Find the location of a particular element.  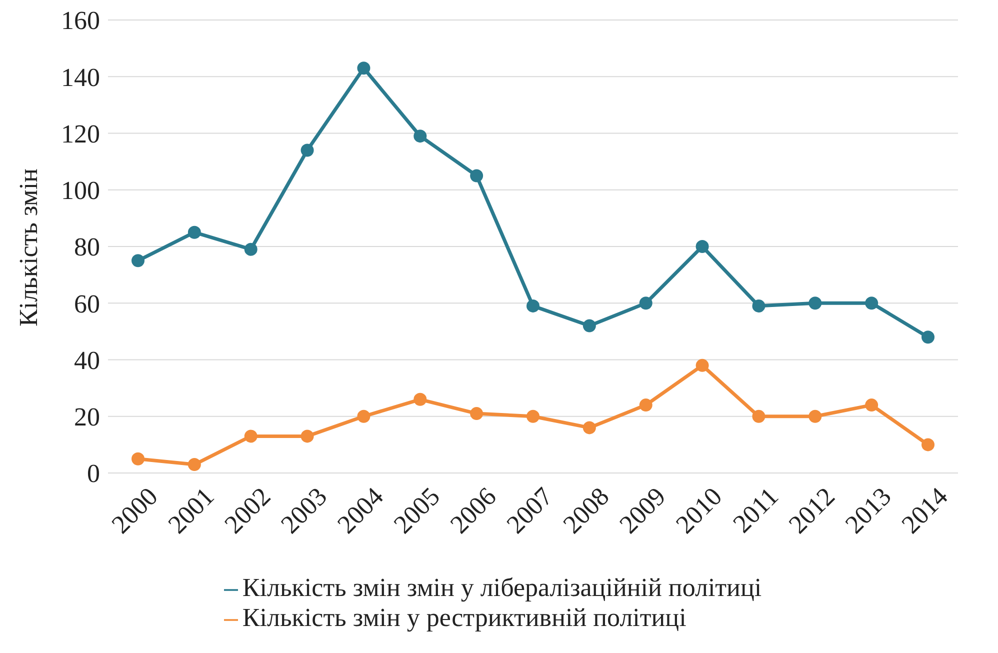

y-tick-label: 100 is located at coordinates (80, 191).